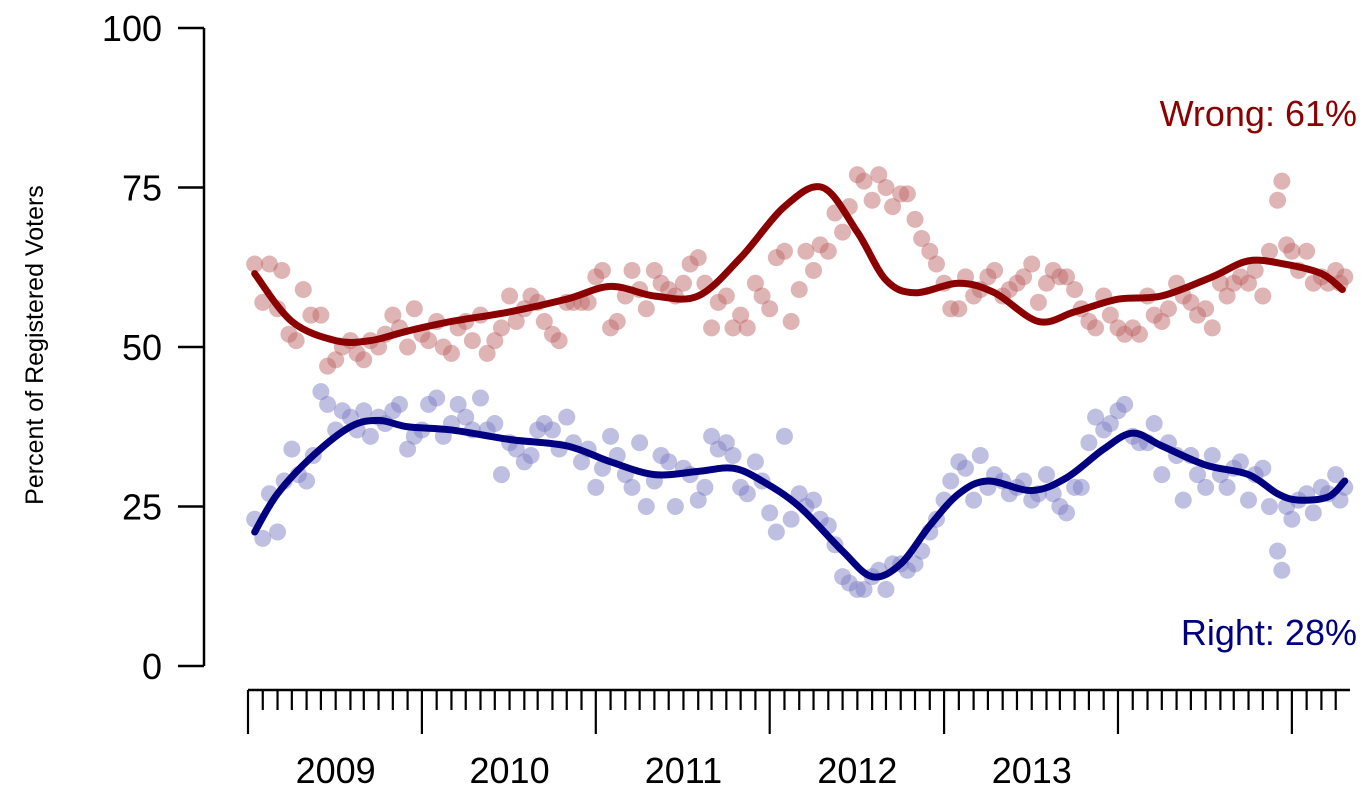  I want to click on y-tick-label: 100, so click(132, 28).